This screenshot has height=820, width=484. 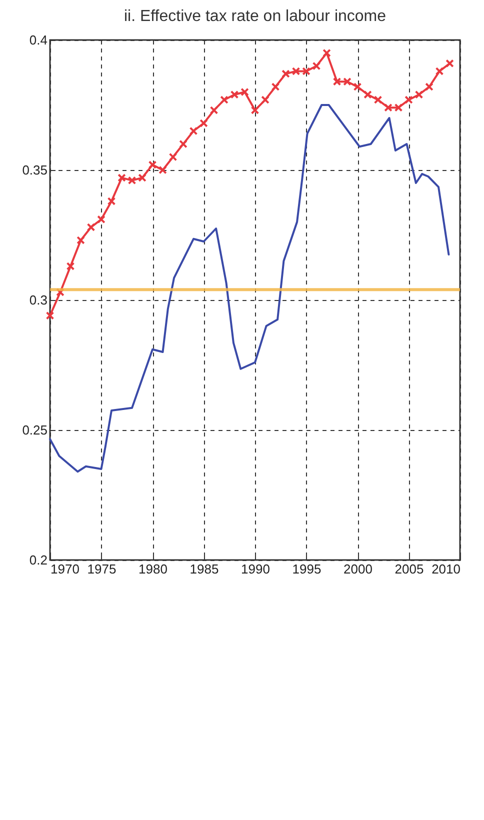 What do you see at coordinates (153, 569) in the screenshot?
I see `x-tick-label: 1980` at bounding box center [153, 569].